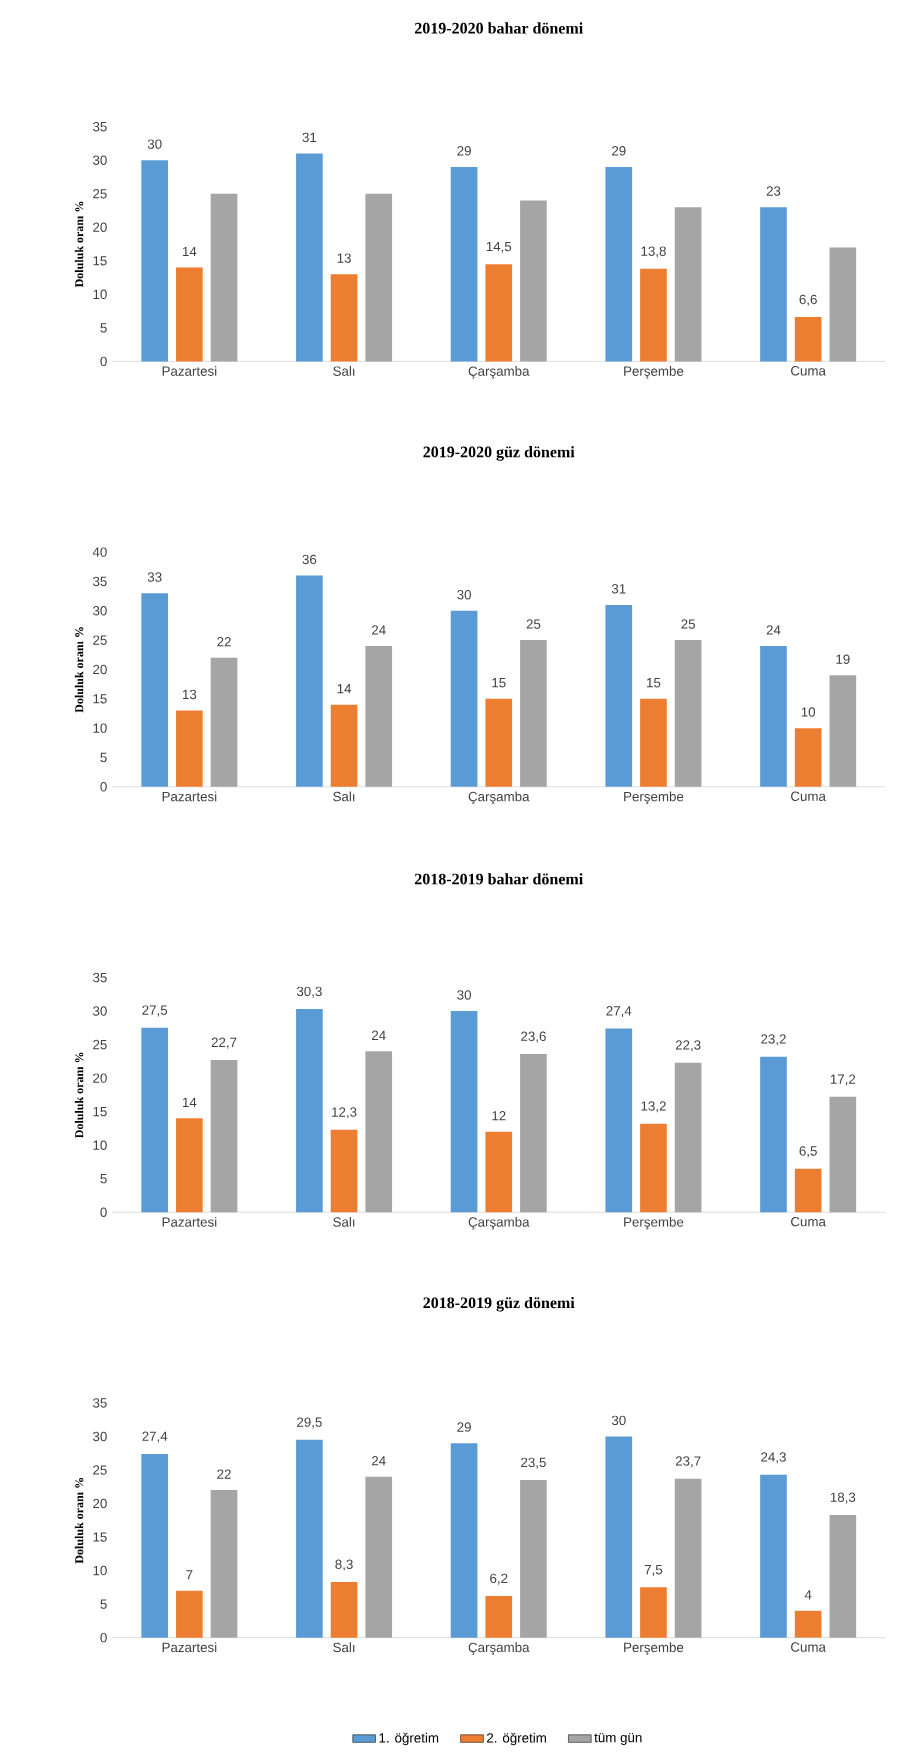 This screenshot has width=904, height=1755. Describe the element at coordinates (533, 1037) in the screenshot. I see `data-label: 23,6` at that location.